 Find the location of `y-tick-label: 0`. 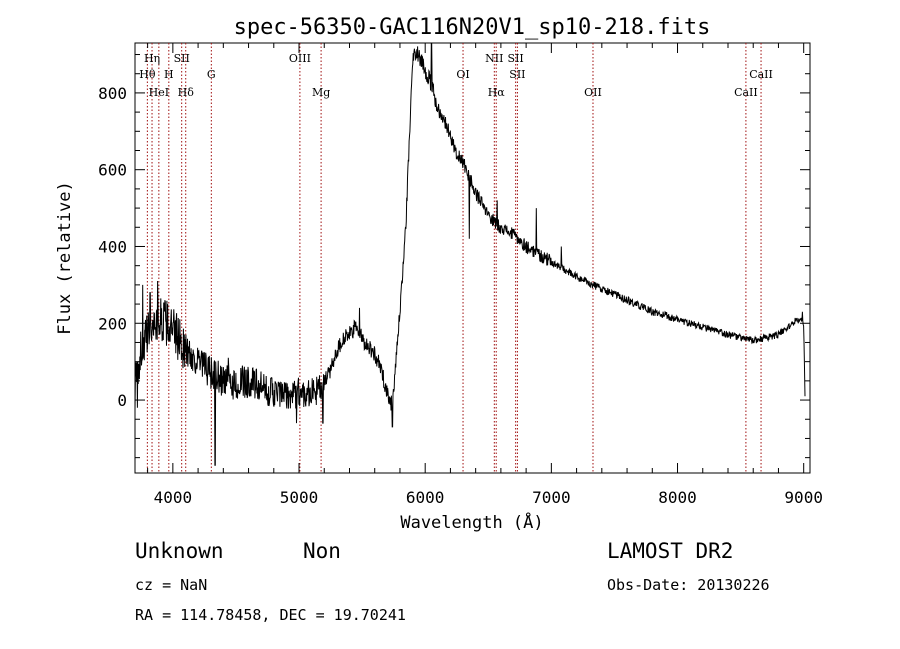

y-tick-label: 0 is located at coordinates (122, 400).